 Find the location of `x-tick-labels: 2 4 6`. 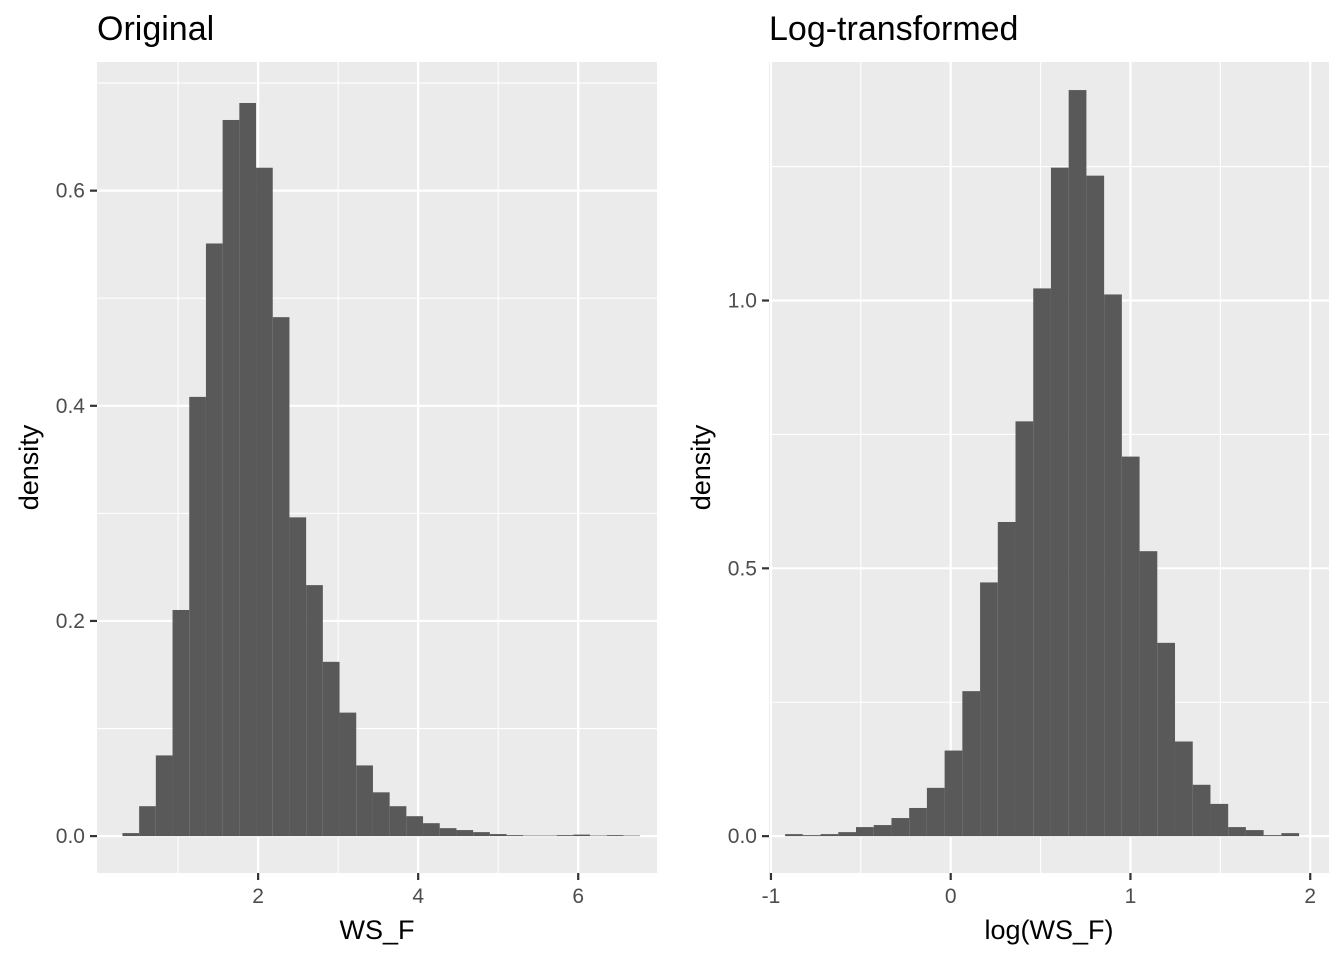

x-tick-labels: 2 4 6 is located at coordinates (418, 896).